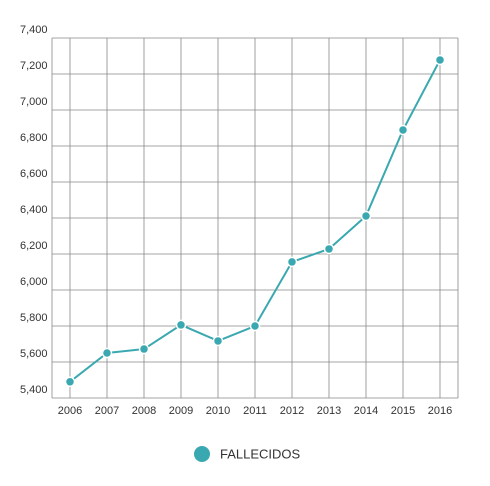 The height and width of the screenshot is (486, 490). I want to click on y-tick-label: 5,600, so click(34, 354).